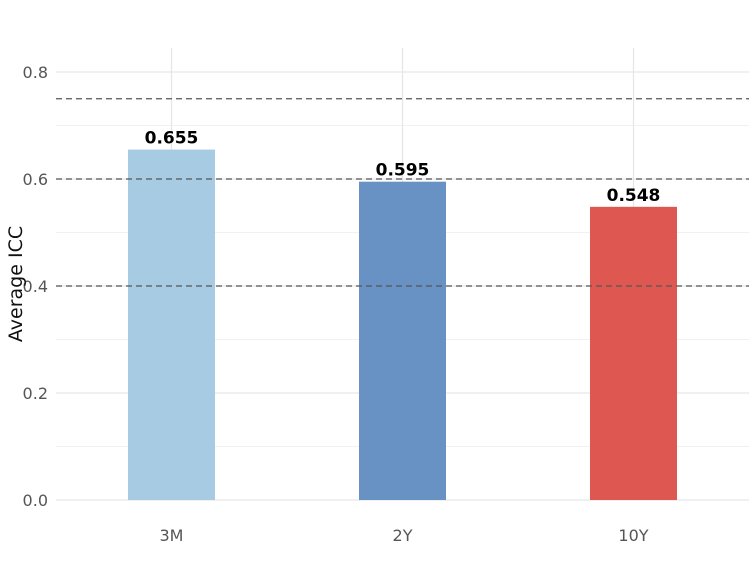 Image resolution: width=756 pixels, height=567 pixels. I want to click on x-axis-ticks: 3M 2Y 10Y, so click(404, 535).